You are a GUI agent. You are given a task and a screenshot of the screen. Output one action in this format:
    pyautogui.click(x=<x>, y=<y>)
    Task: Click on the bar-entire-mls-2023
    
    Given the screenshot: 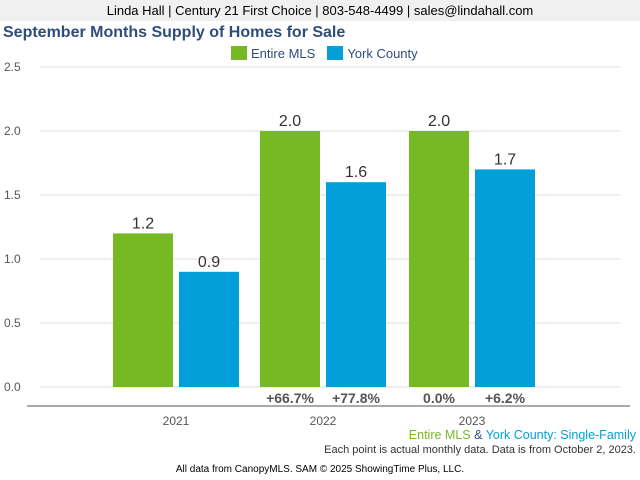 What is the action you would take?
    pyautogui.click(x=439, y=259)
    